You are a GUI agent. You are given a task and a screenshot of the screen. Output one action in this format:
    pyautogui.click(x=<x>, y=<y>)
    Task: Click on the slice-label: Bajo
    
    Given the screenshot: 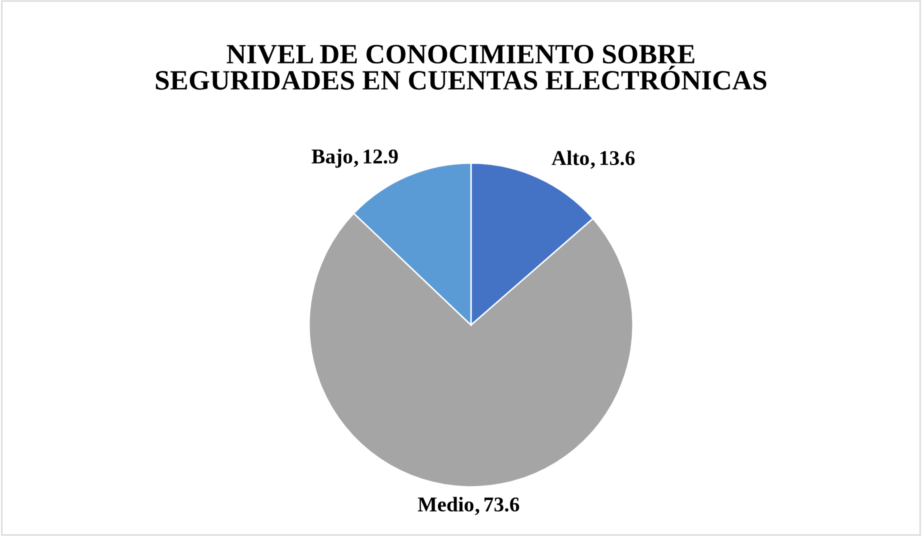 What is the action you would take?
    pyautogui.click(x=332, y=158)
    